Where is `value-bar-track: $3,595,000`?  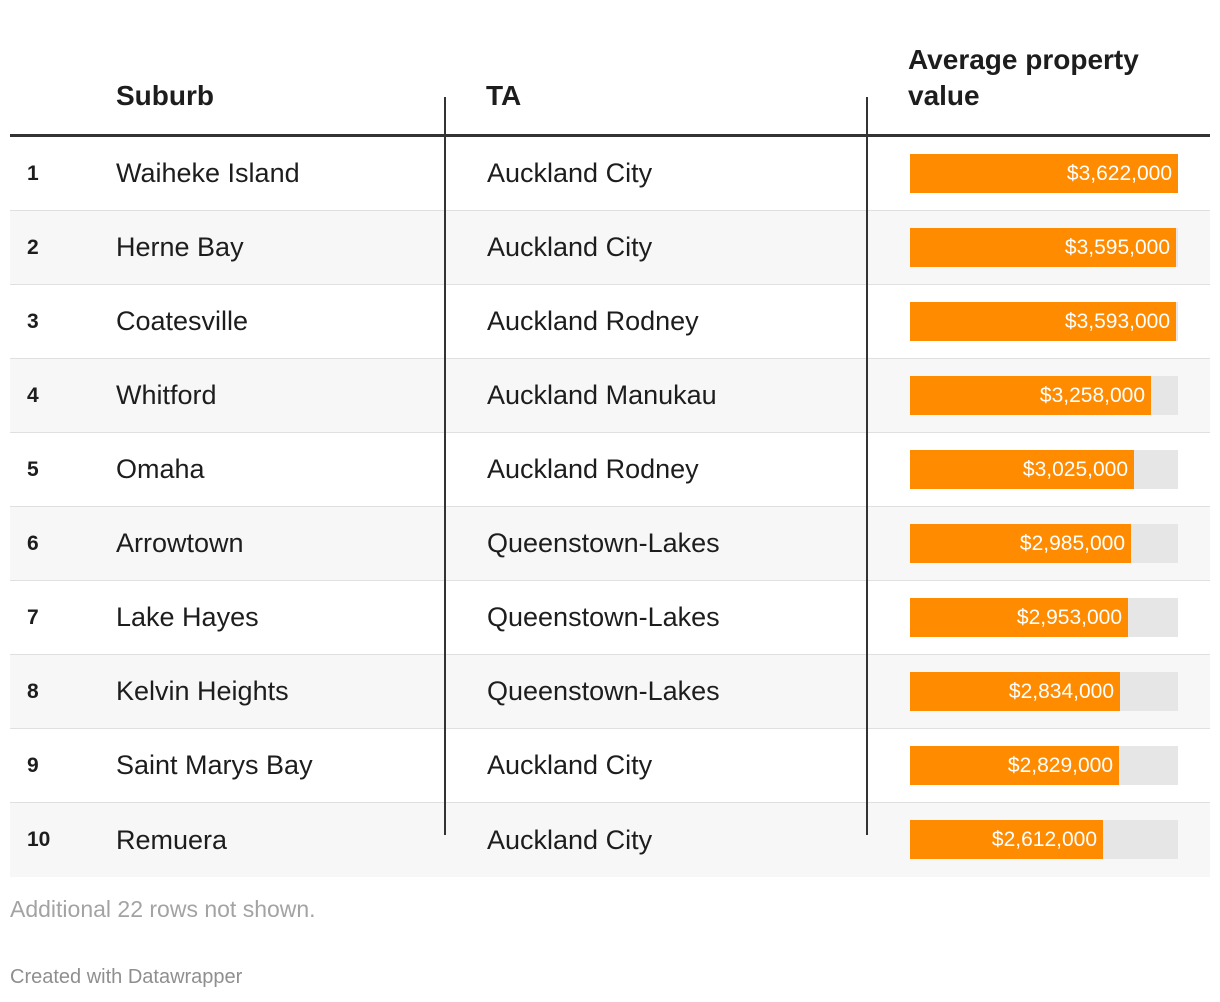 value-bar-track: $3,595,000 is located at coordinates (1044, 247).